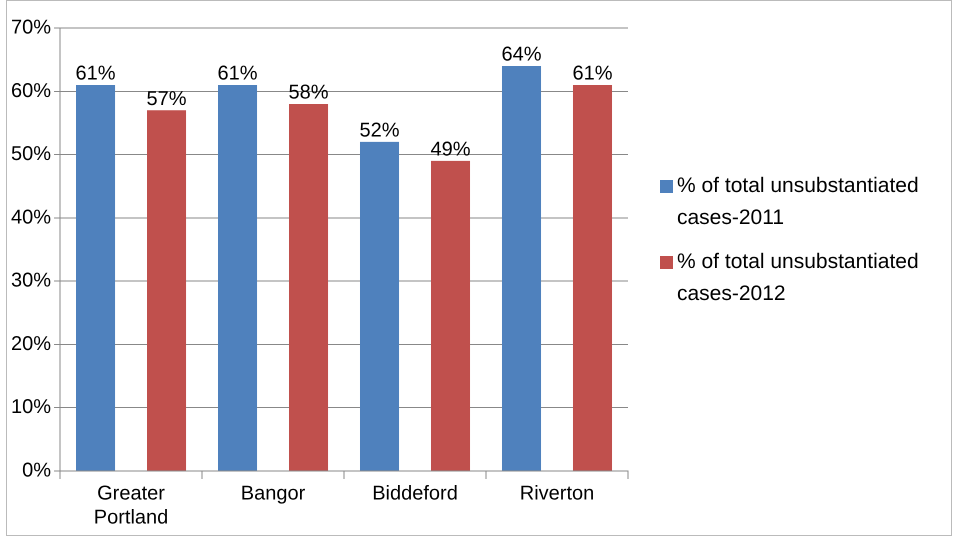 This screenshot has height=540, width=956. What do you see at coordinates (379, 130) in the screenshot?
I see `data-label: 52%` at bounding box center [379, 130].